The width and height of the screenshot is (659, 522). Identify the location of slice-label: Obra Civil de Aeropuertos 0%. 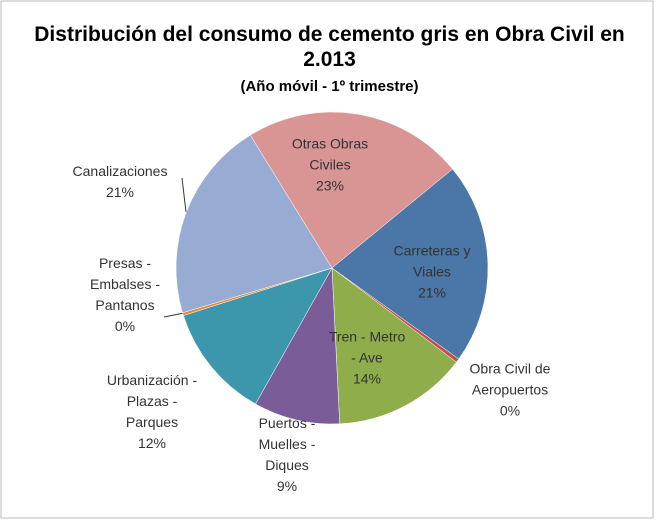
(510, 390).